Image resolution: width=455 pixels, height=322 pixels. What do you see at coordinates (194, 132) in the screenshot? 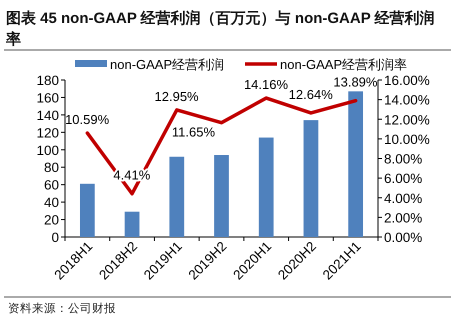
I see `data-label: 11.65%` at bounding box center [194, 132].